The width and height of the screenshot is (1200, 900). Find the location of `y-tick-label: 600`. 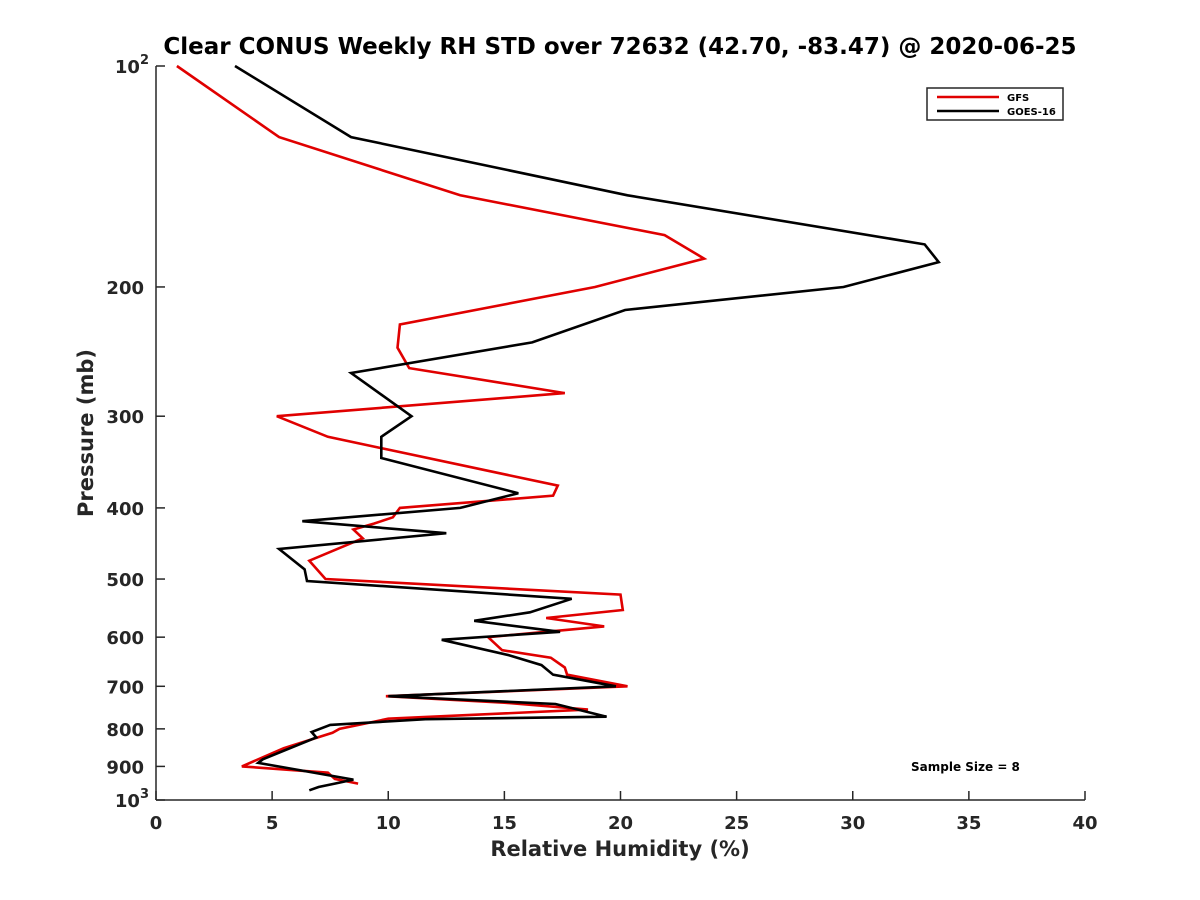

y-tick-label: 600 is located at coordinates (125, 638).